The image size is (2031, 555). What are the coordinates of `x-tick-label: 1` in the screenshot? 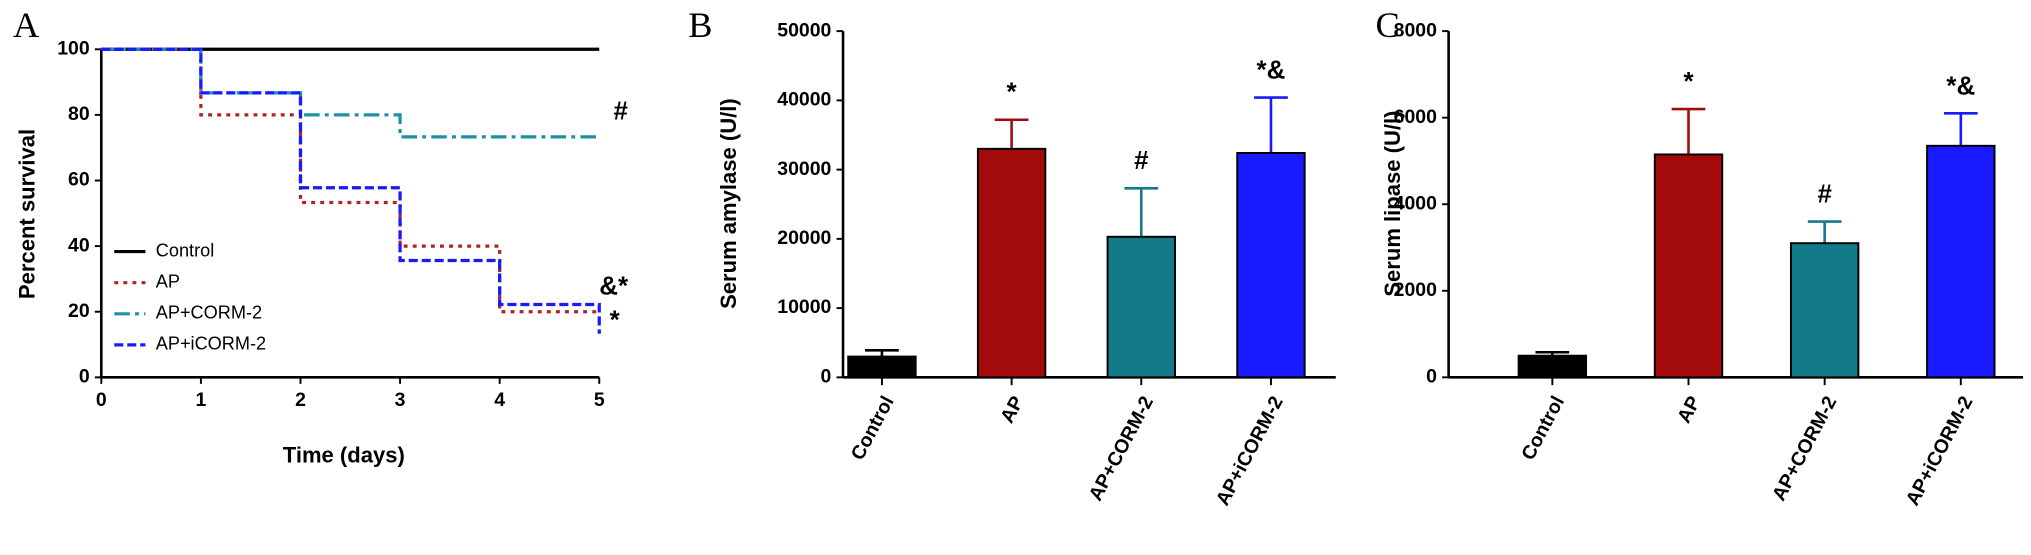 It's located at (200, 400).